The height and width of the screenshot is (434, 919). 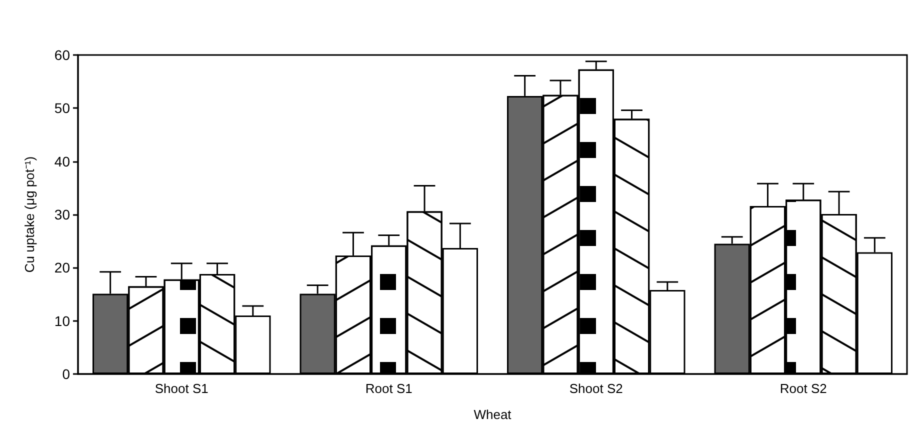 I want to click on x-axis-title: Wheat, so click(x=493, y=414).